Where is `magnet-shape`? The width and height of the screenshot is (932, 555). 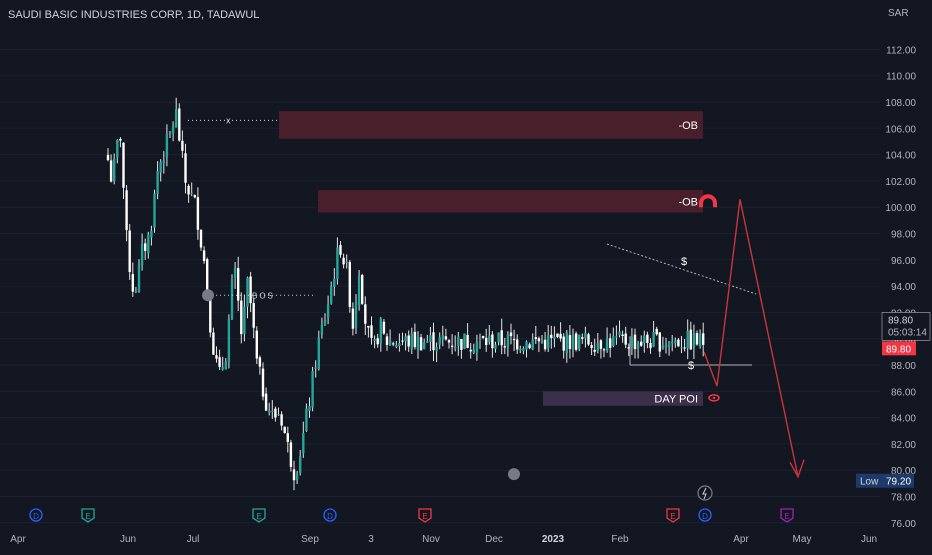 magnet-shape is located at coordinates (708, 201).